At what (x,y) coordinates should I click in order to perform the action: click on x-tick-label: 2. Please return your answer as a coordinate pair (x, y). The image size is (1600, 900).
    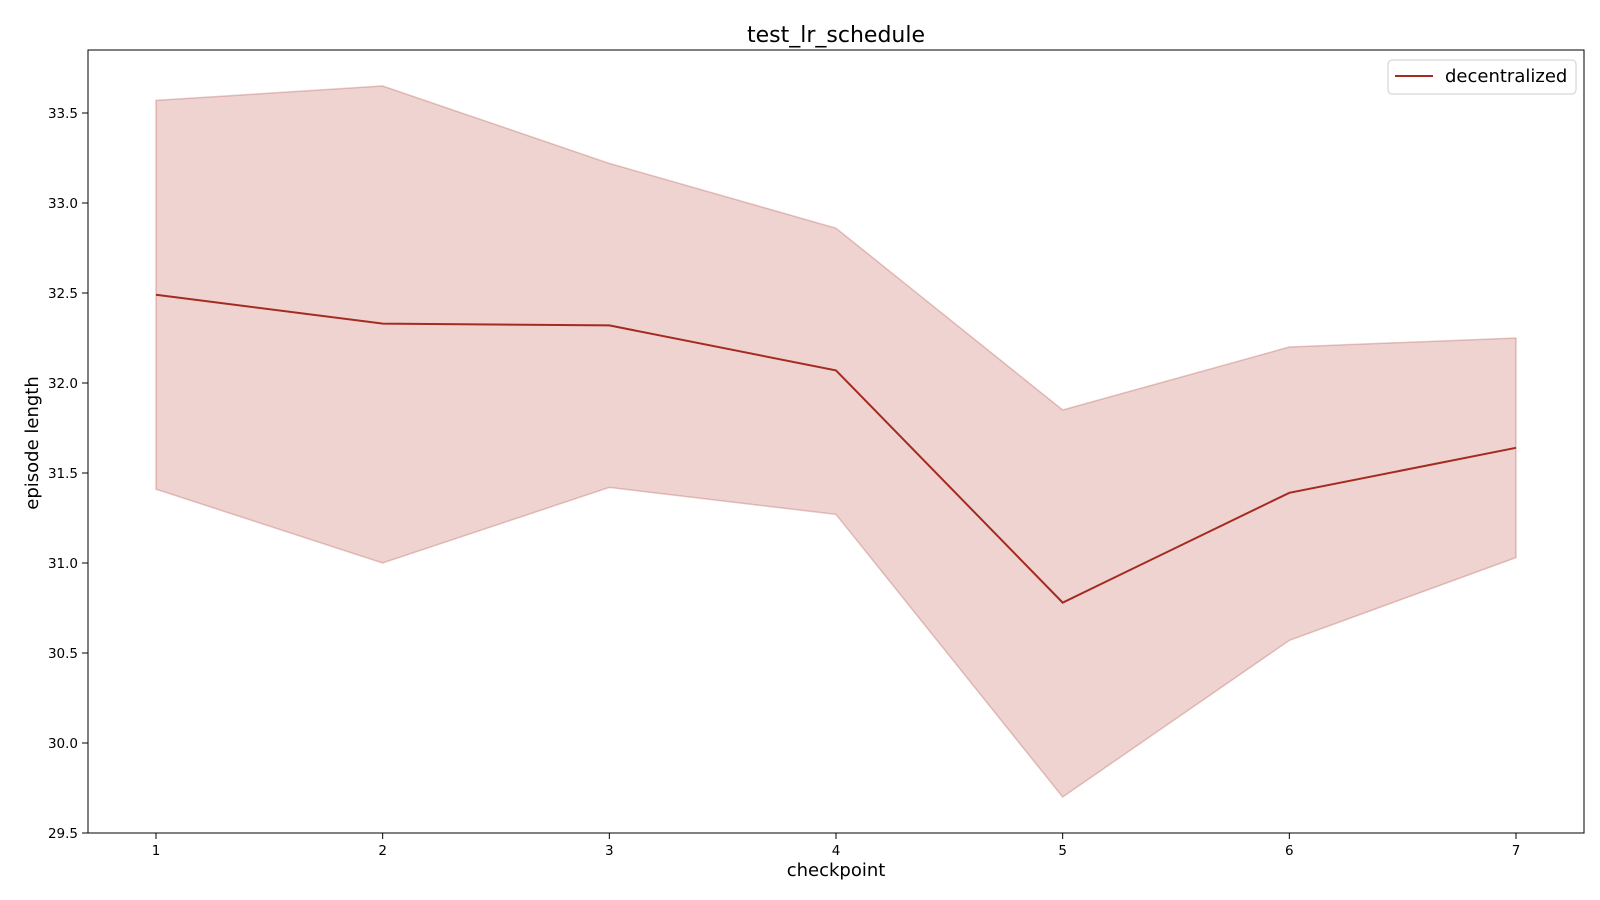
    Looking at the image, I should click on (382, 851).